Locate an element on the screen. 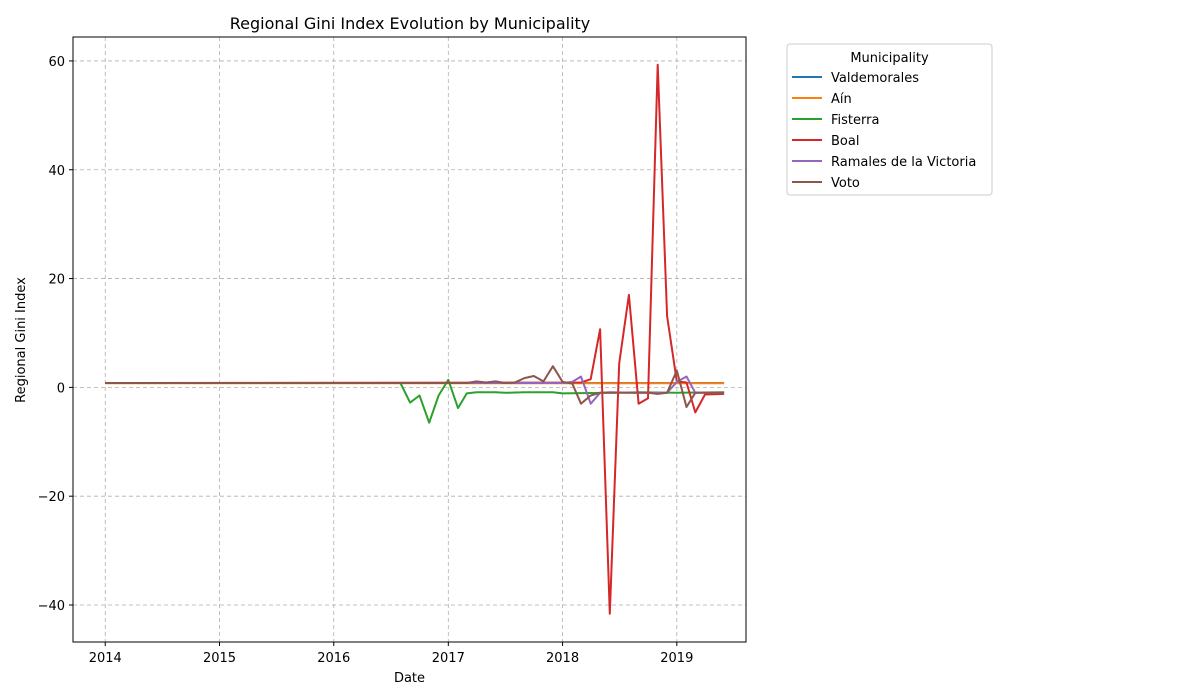 This screenshot has width=1200, height=700. y-tick-label: 0 is located at coordinates (61, 388).